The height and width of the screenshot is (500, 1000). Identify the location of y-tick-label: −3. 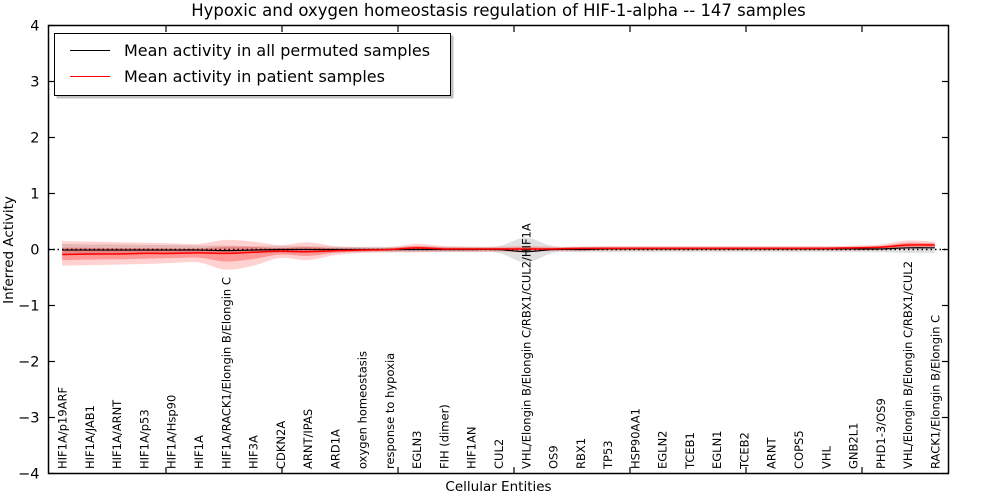
(28, 419).